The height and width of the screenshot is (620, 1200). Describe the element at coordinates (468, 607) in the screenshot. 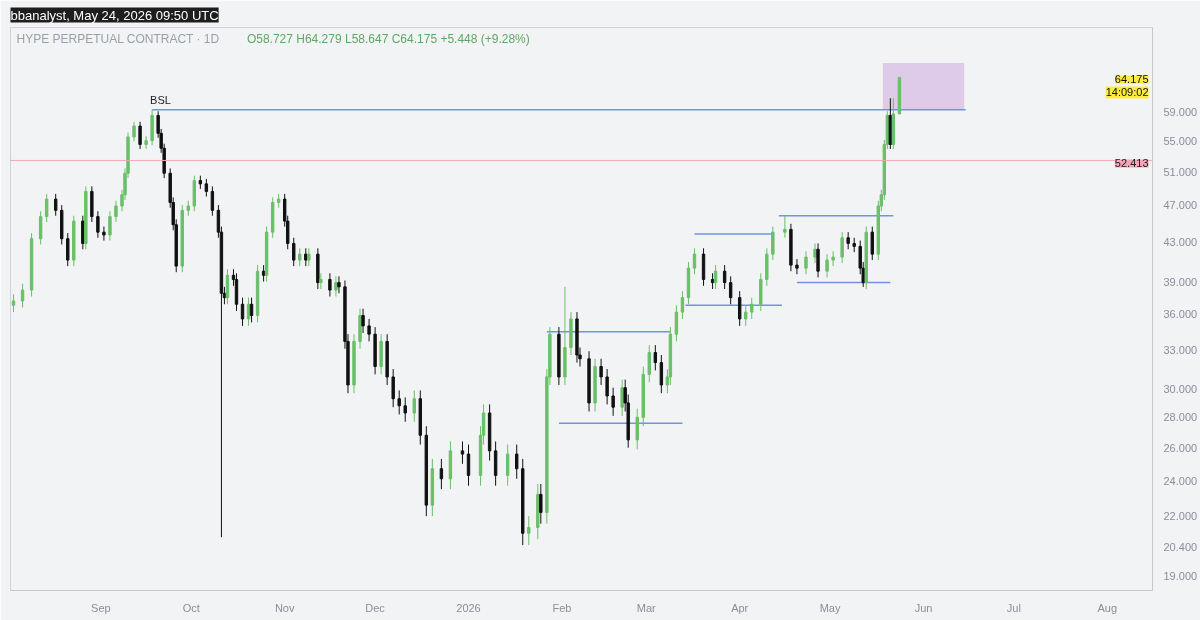

I see `x-tick-label: 2026` at that location.